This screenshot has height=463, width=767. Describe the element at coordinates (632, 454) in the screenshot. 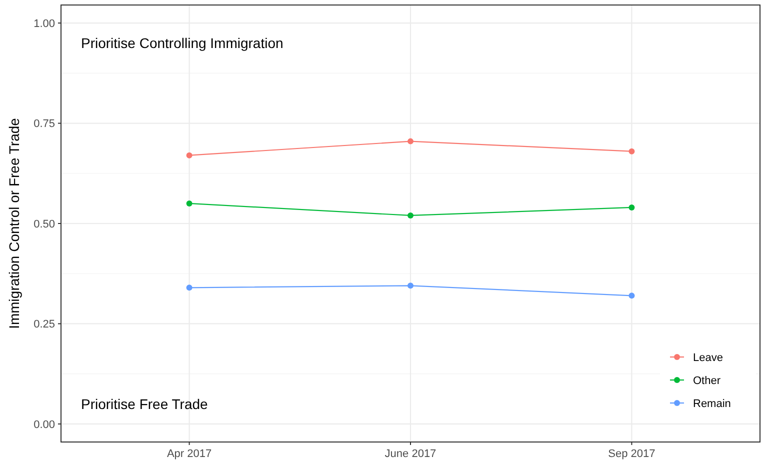

I see `x-tick-label: Sep 2017` at that location.